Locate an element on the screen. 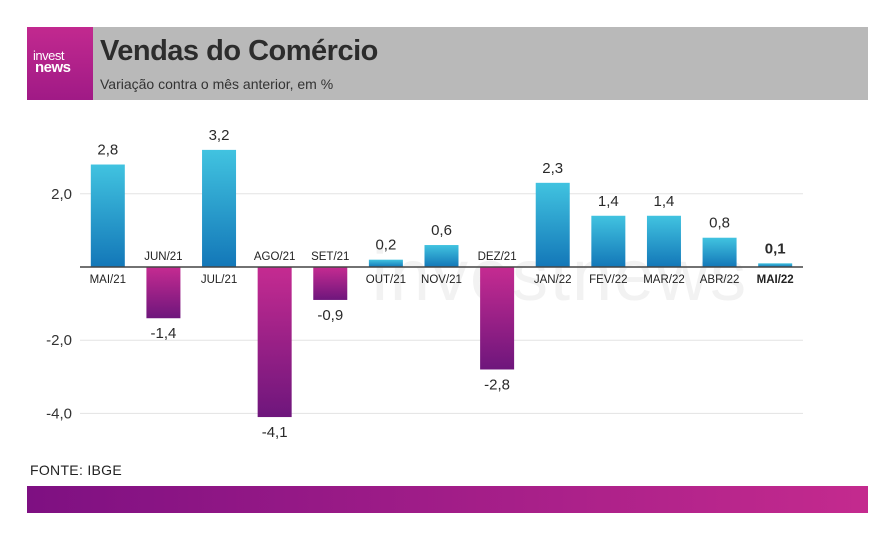 The height and width of the screenshot is (540, 895). data-label: 0,1 is located at coordinates (775, 248).